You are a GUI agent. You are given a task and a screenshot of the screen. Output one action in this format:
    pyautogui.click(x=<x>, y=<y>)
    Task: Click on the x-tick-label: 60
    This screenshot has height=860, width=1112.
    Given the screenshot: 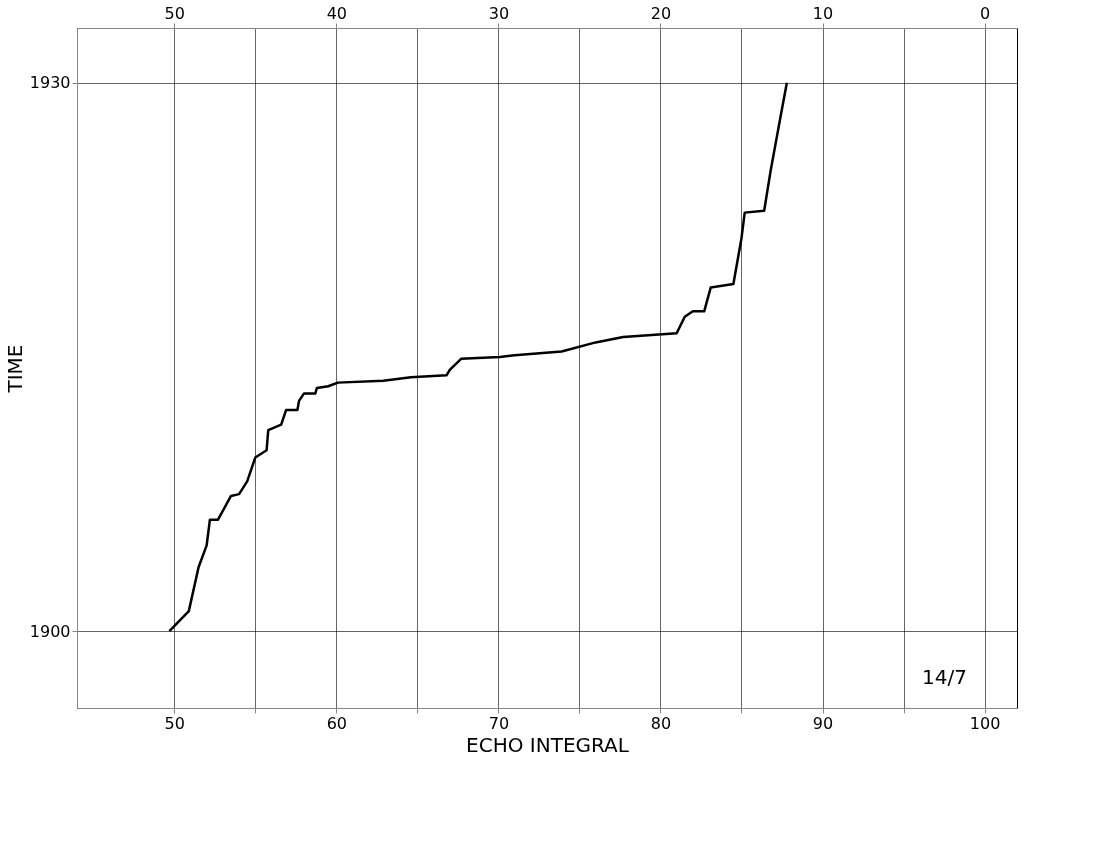 What is the action you would take?
    pyautogui.click(x=336, y=723)
    